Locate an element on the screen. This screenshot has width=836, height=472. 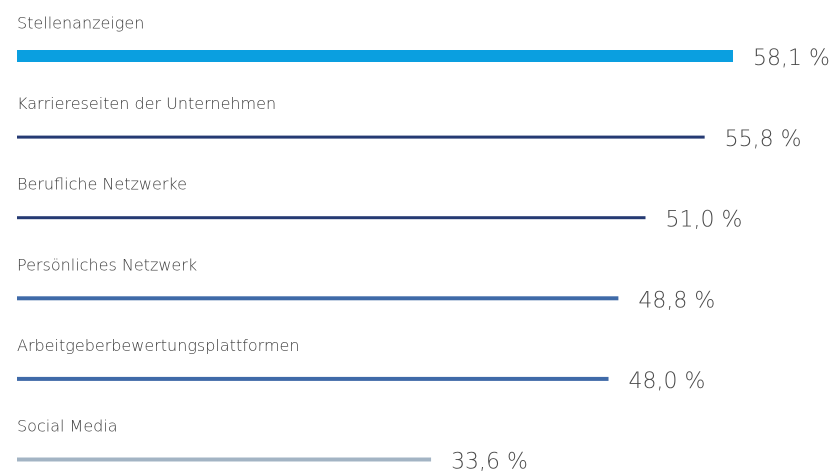
value-label: 48,0 % is located at coordinates (667, 381).